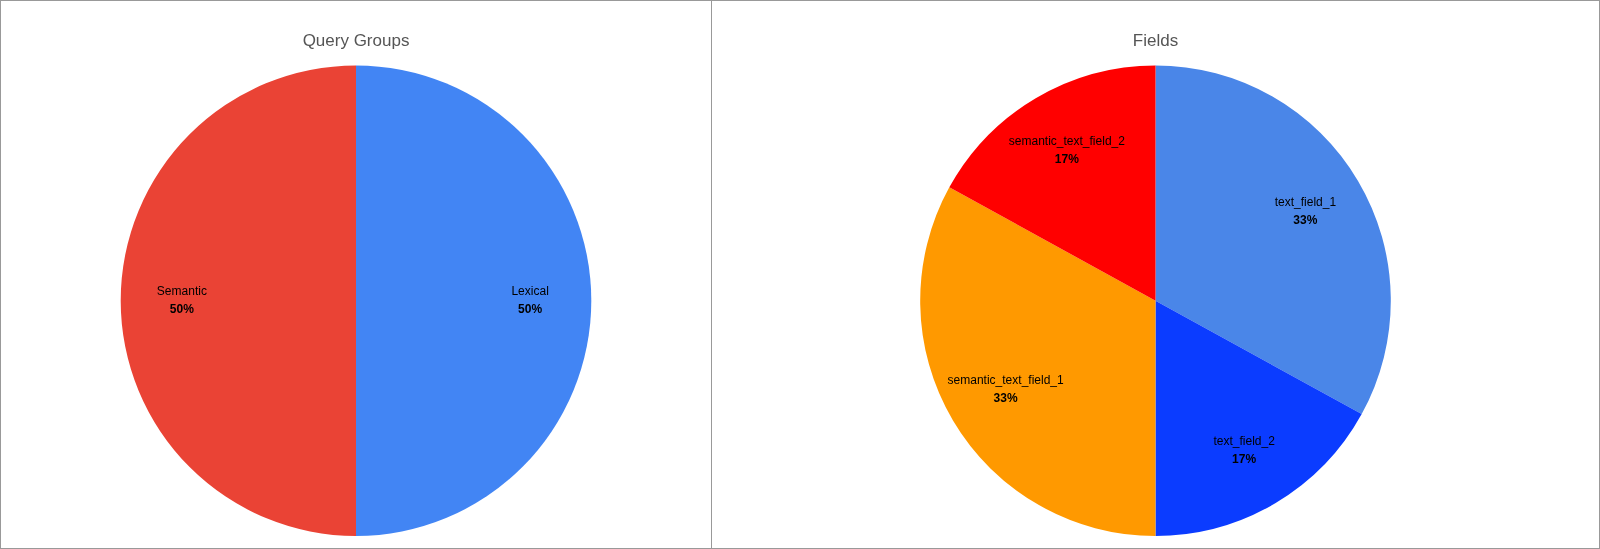 The width and height of the screenshot is (1600, 549). I want to click on slice-label: text_field_2, so click(1244, 440).